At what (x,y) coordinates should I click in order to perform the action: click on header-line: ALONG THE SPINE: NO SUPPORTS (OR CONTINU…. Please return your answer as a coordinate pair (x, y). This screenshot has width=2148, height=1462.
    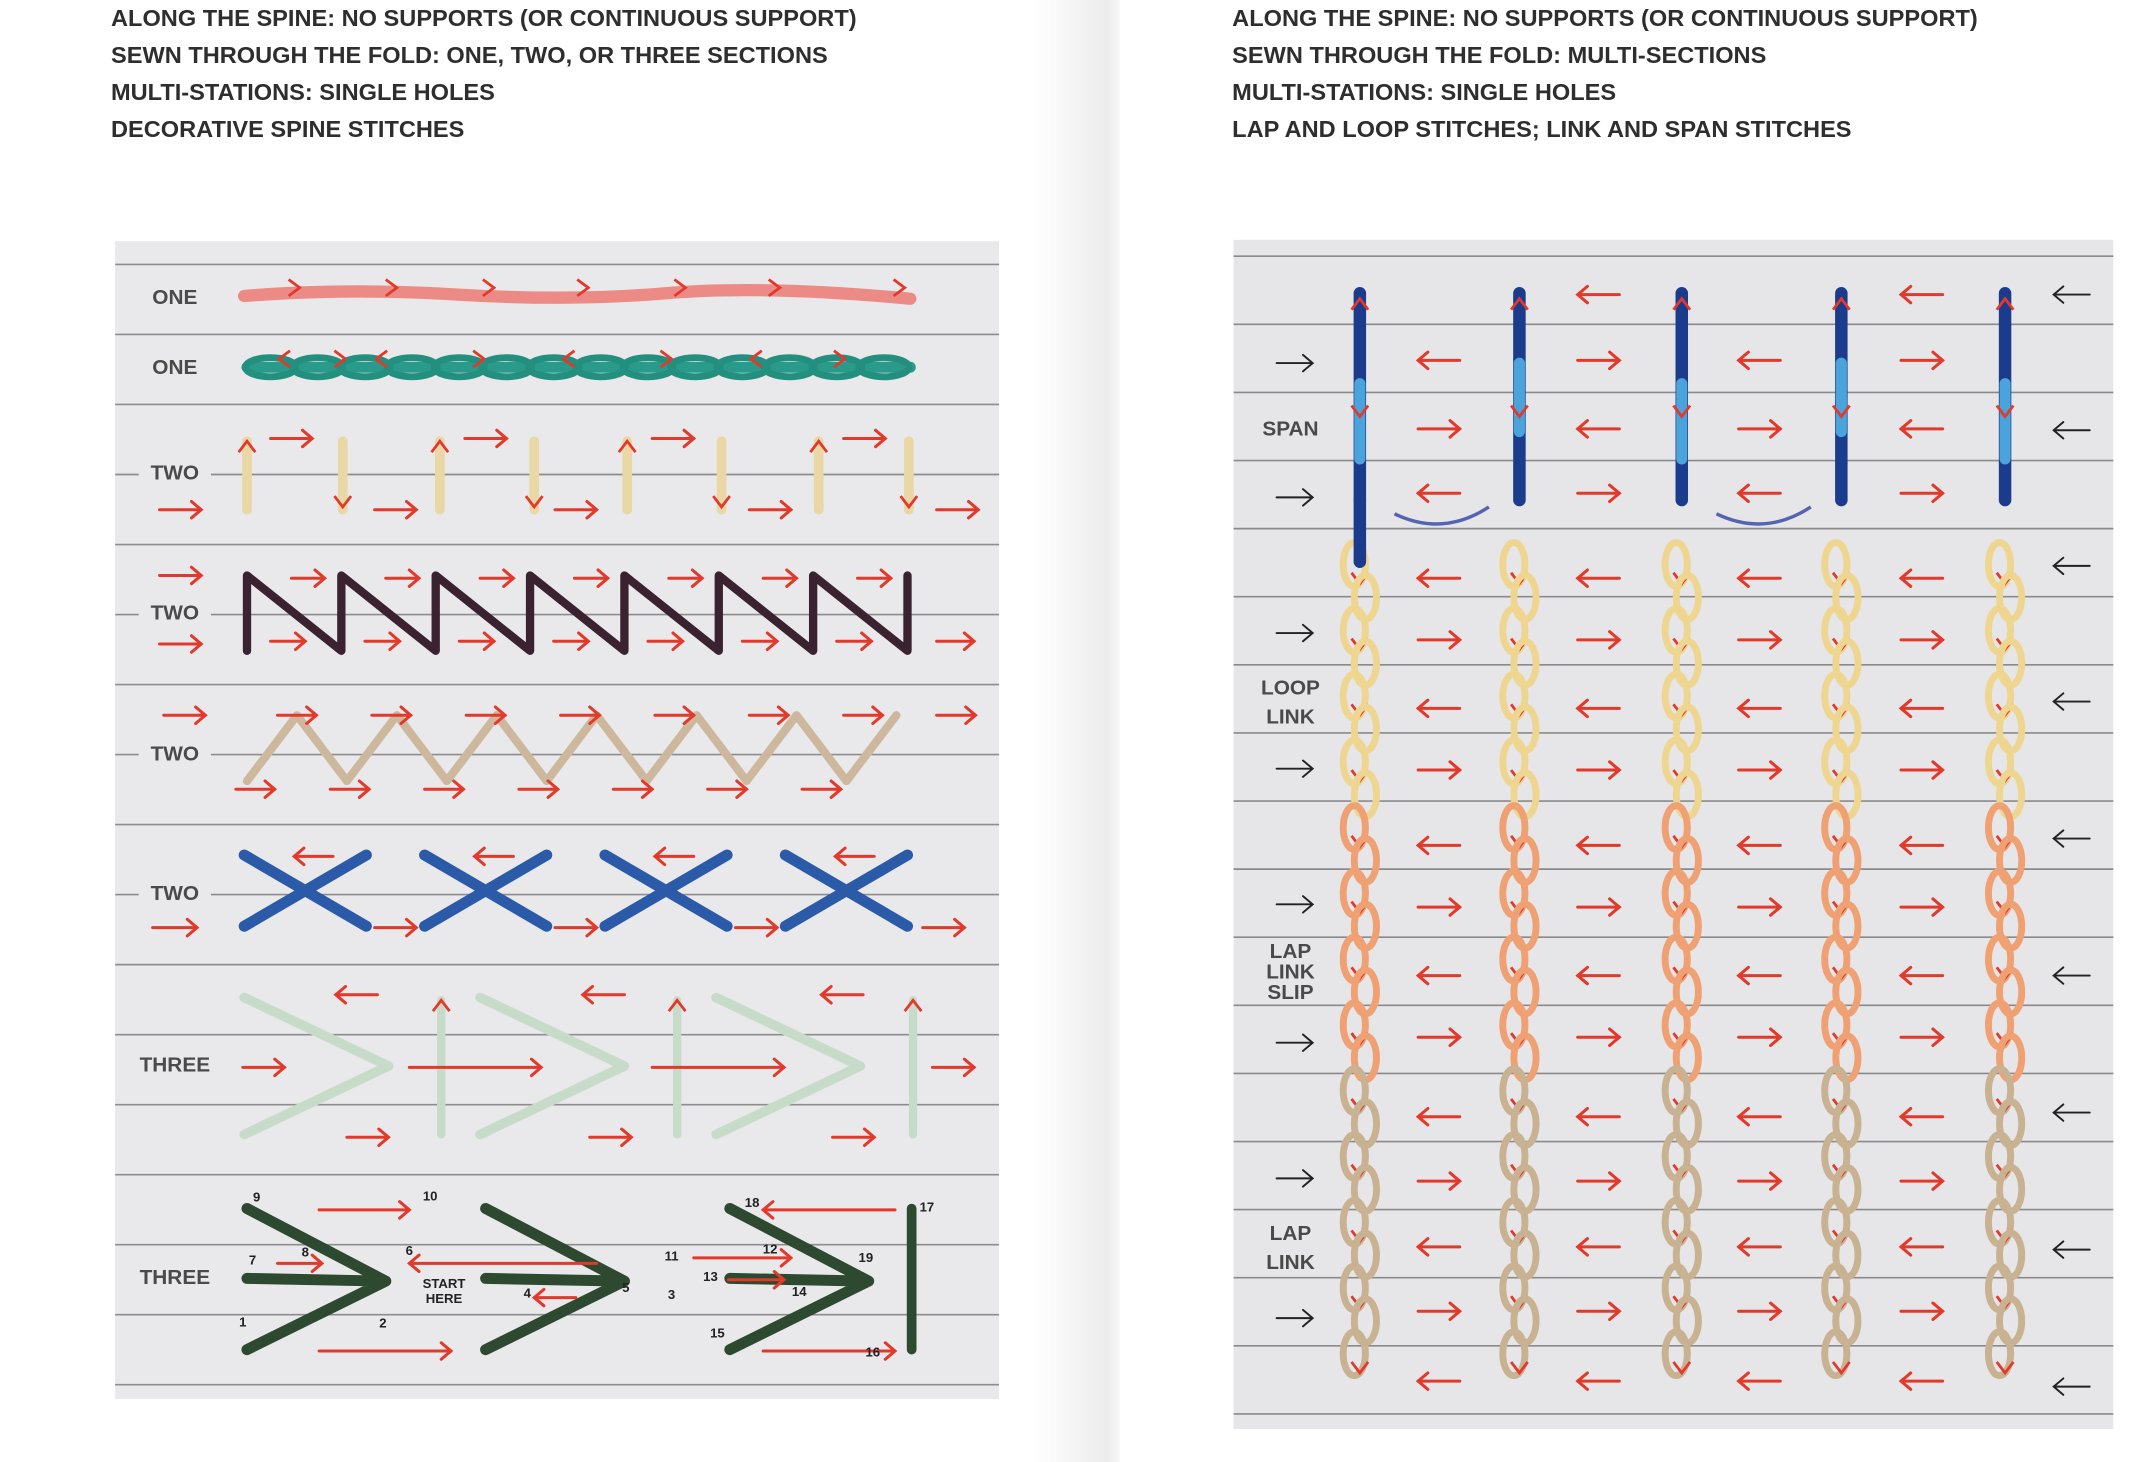
    Looking at the image, I should click on (1605, 18).